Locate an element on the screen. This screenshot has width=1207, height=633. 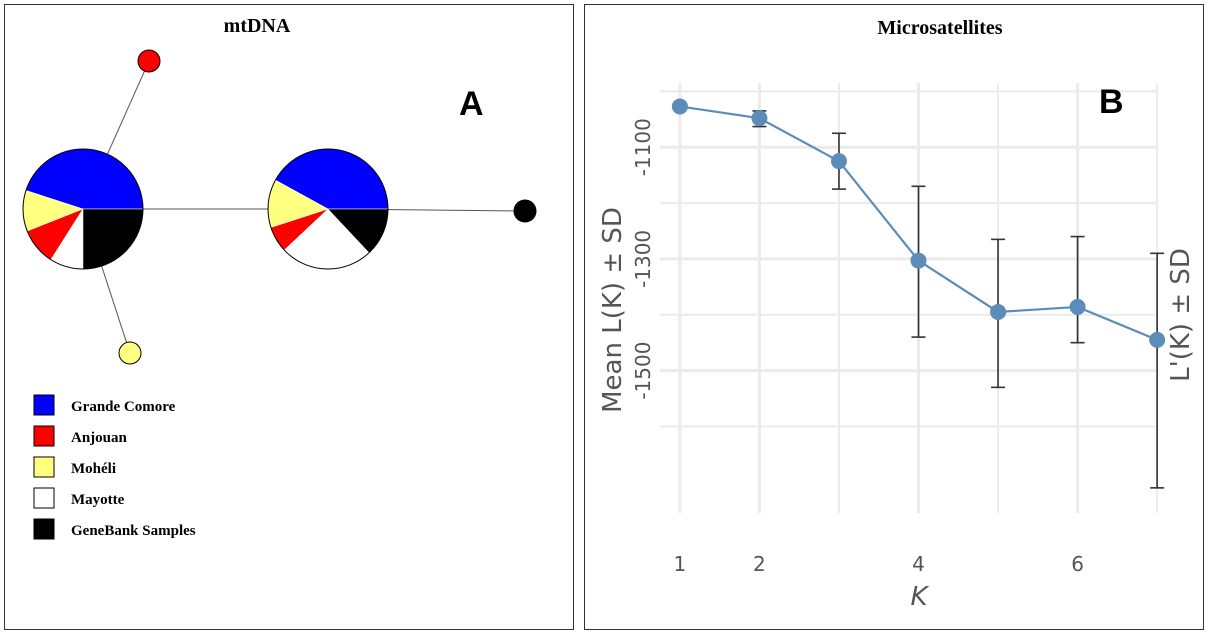
legend-label: Anjouan is located at coordinates (99, 438).